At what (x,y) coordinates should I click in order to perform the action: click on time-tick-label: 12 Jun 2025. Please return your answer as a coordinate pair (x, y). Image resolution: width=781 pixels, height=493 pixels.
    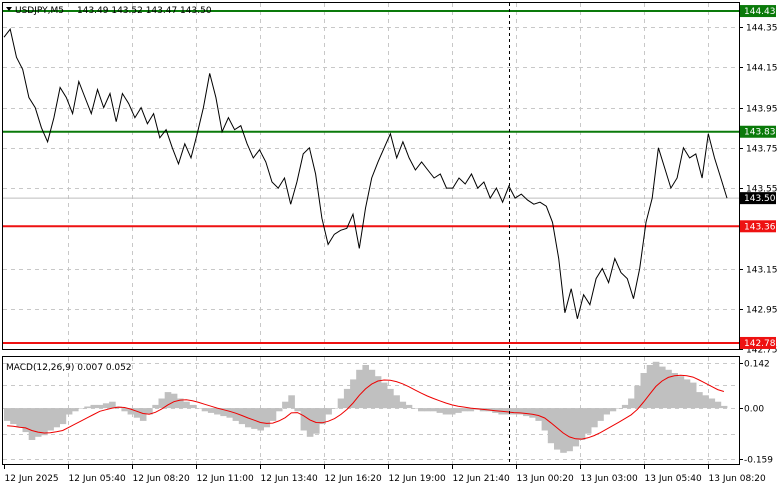
    Looking at the image, I should click on (32, 479).